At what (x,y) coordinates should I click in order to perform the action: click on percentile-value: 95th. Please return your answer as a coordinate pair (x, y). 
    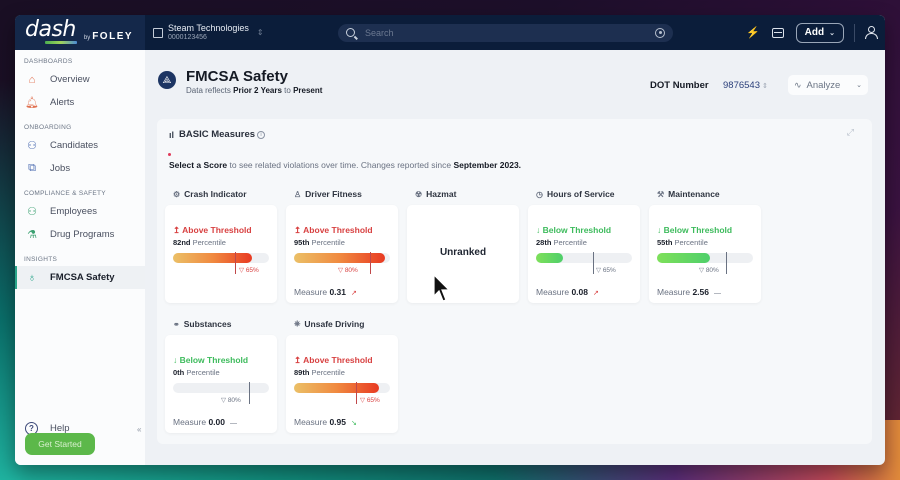
    Looking at the image, I should click on (302, 242).